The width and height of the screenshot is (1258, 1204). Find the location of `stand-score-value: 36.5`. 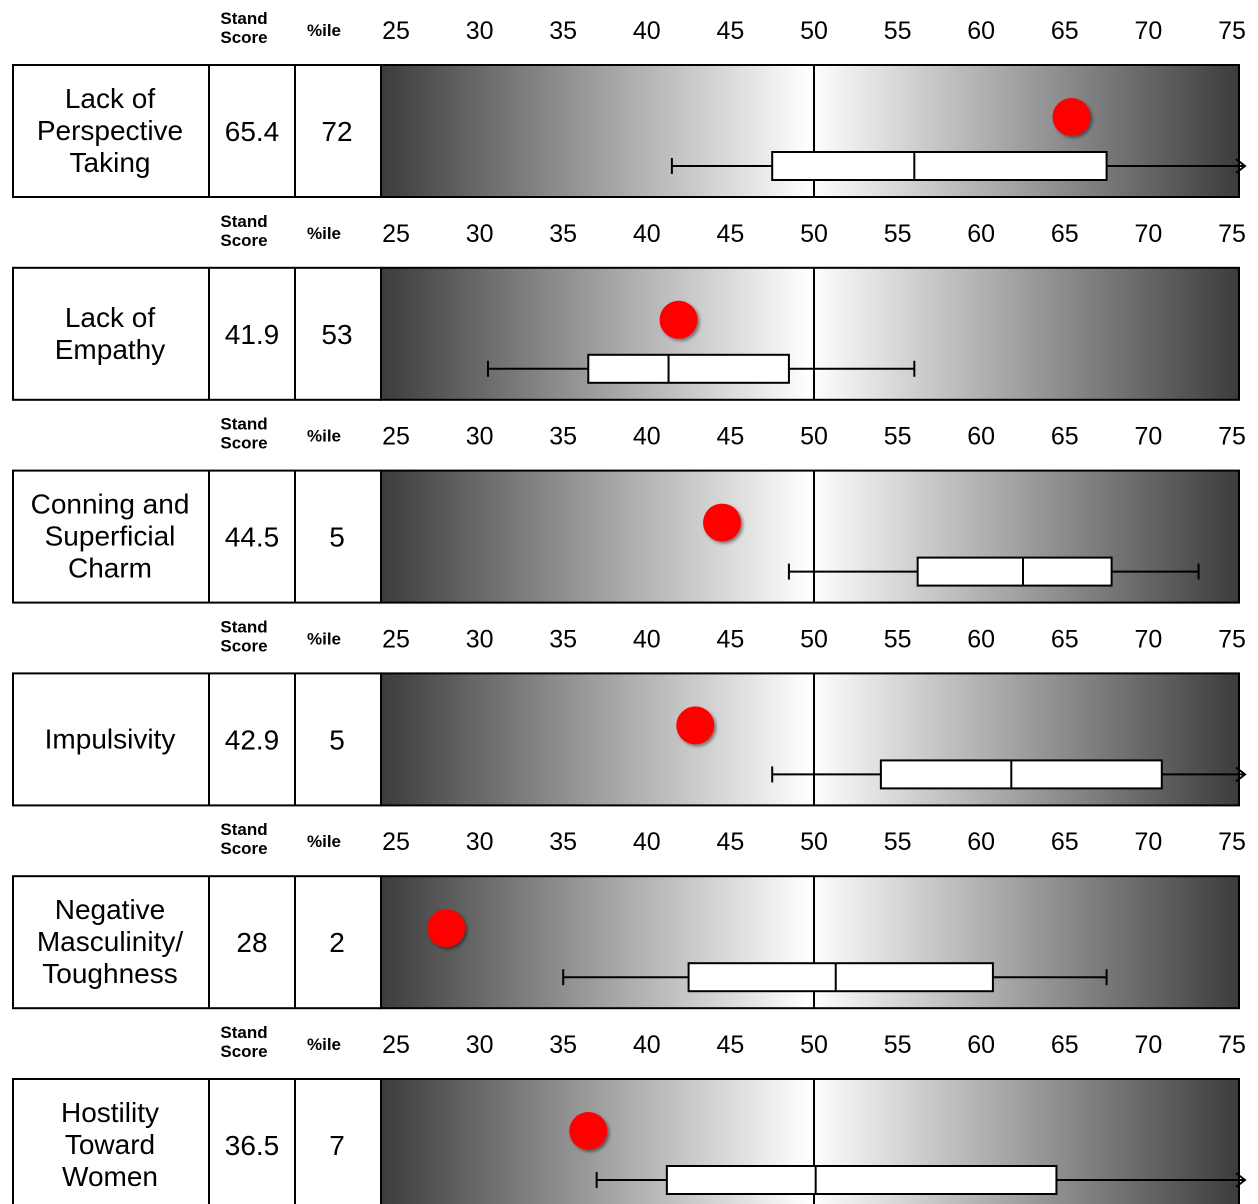

stand-score-value: 36.5 is located at coordinates (252, 1145).